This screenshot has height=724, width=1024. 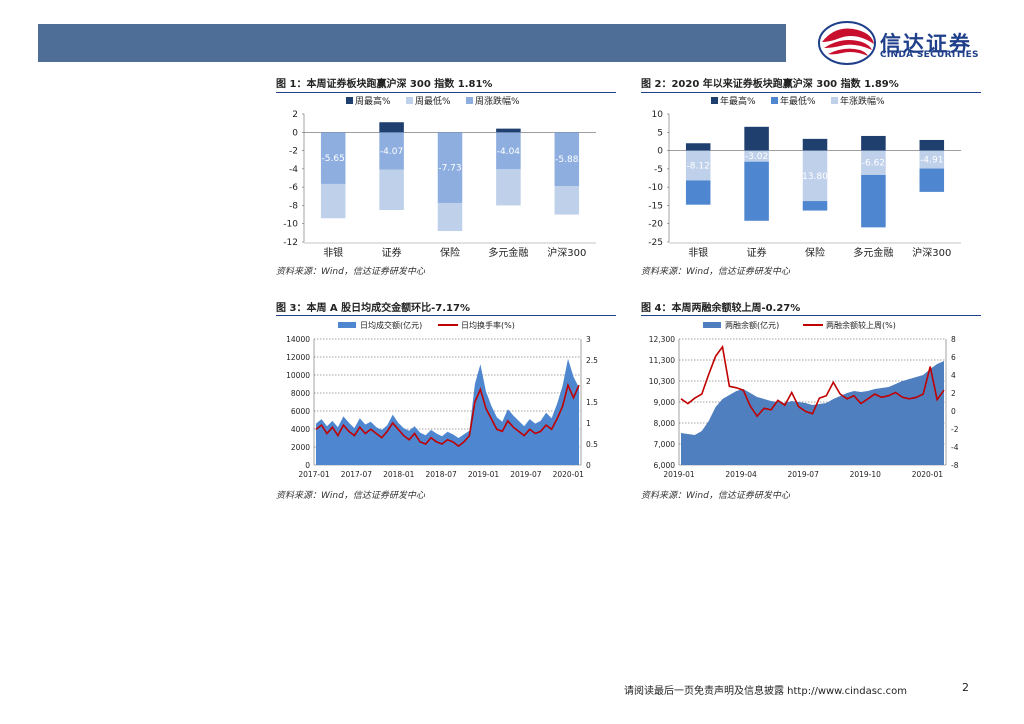 I want to click on fig4-ytick-right-label: 0, so click(x=953, y=411).